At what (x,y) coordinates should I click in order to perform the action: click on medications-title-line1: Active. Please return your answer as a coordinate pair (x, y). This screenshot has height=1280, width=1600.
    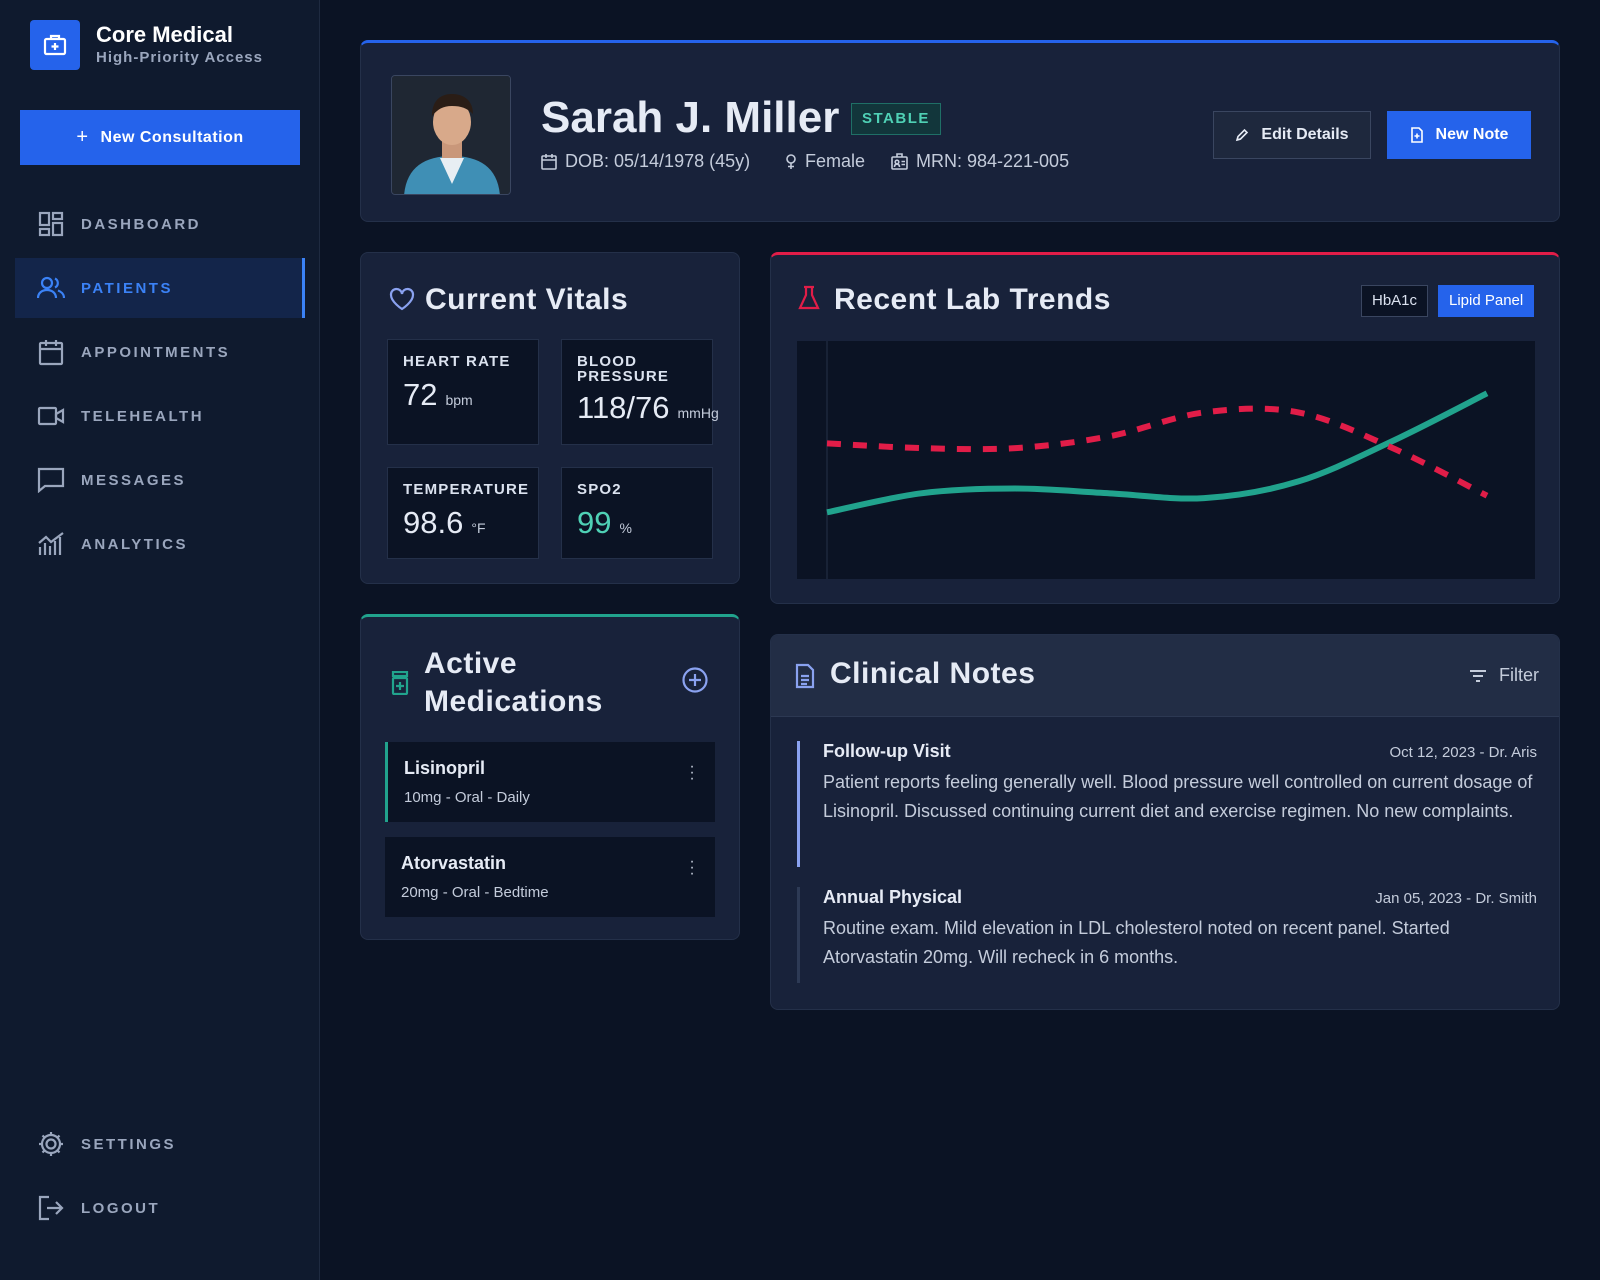
    Looking at the image, I should click on (471, 663).